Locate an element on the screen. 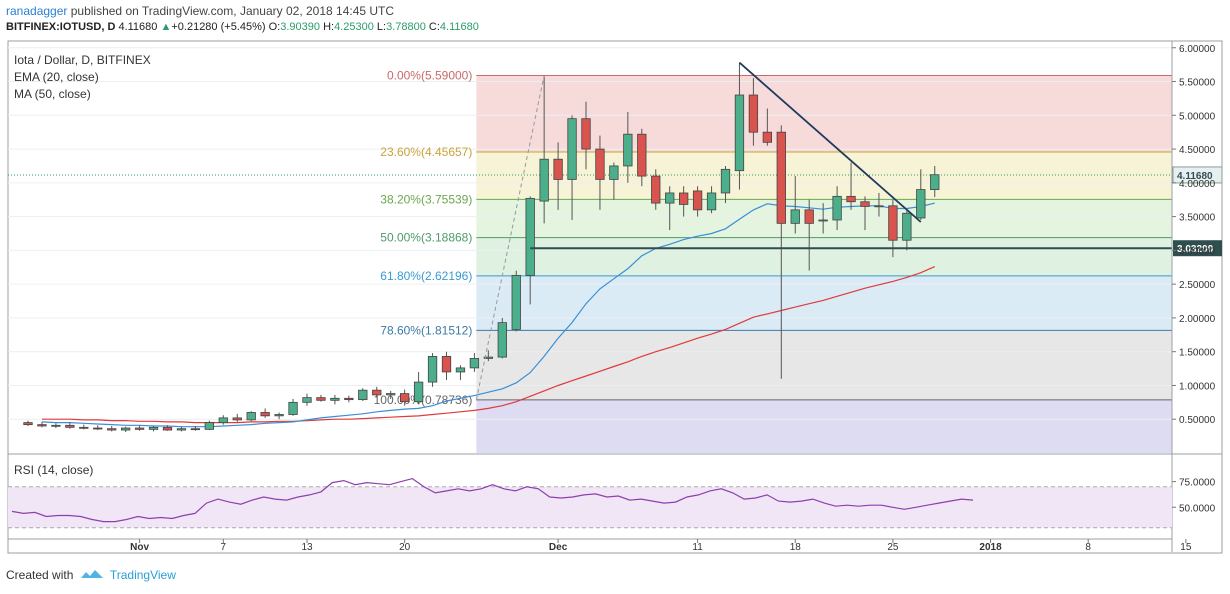 Image resolution: width=1230 pixels, height=594 pixels. rsi-line is located at coordinates (492, 500).